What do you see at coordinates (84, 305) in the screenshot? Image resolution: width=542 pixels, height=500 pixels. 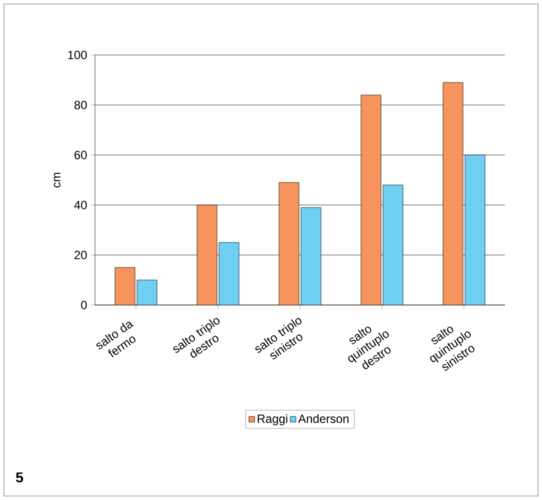 I see `y-tick-label: 0` at bounding box center [84, 305].